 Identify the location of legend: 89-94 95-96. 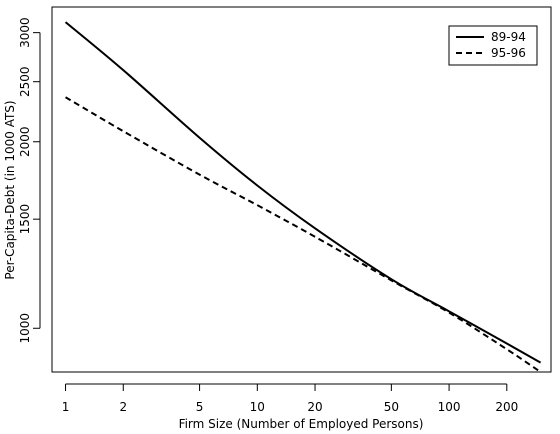
(493, 45).